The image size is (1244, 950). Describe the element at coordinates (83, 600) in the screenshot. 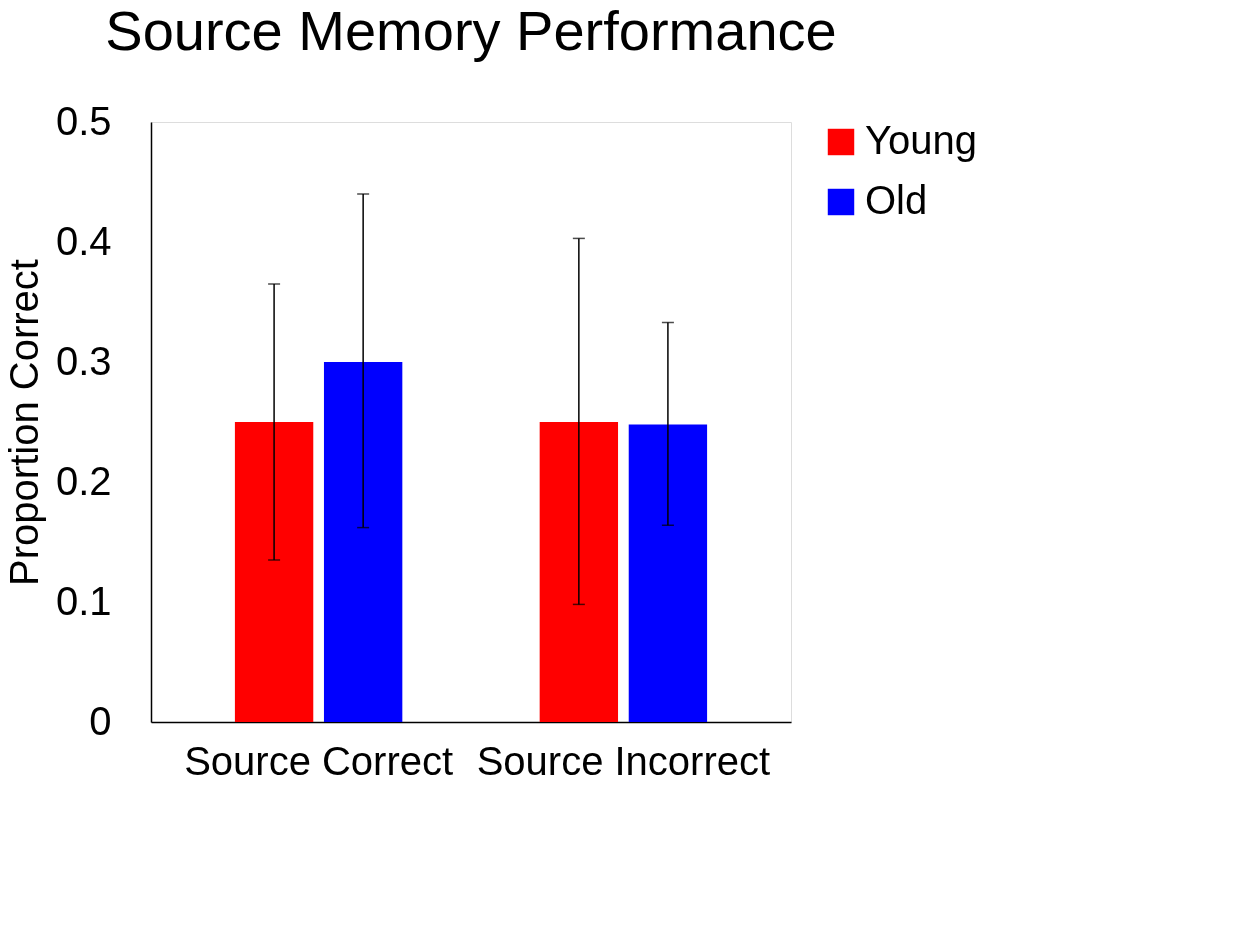

I see `y-tick-label: 0.1` at that location.